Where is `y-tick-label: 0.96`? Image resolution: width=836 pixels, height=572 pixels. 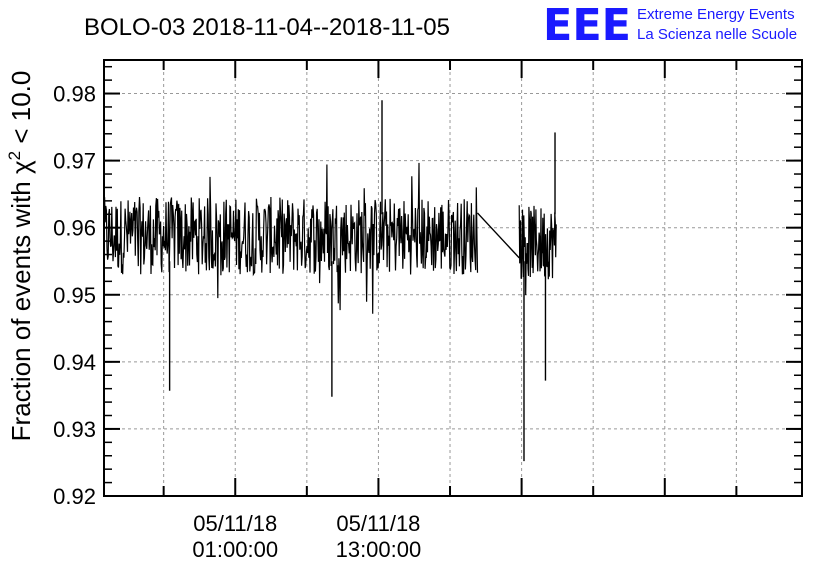 y-tick-label: 0.96 is located at coordinates (74, 228).